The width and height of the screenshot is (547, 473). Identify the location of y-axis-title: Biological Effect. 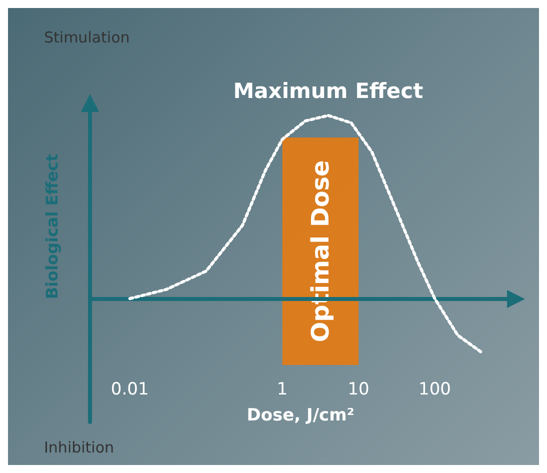
(52, 227).